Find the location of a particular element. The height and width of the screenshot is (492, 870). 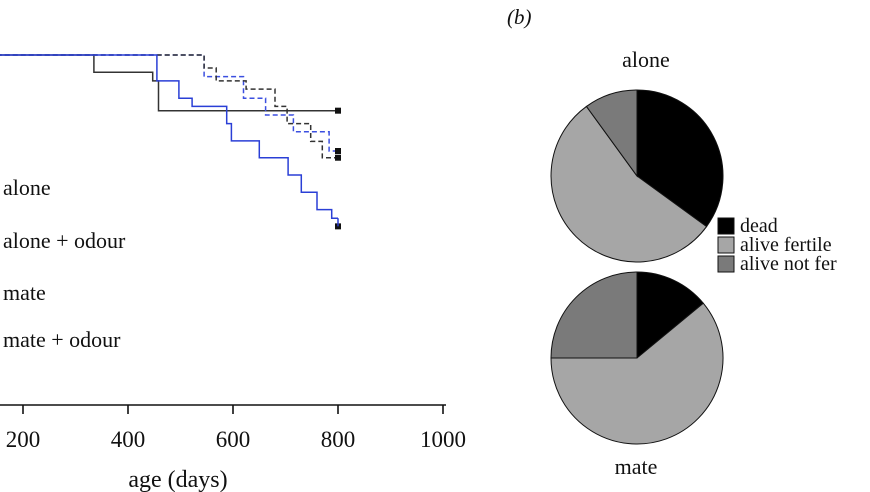

pie-mate-title: mate is located at coordinates (636, 466).